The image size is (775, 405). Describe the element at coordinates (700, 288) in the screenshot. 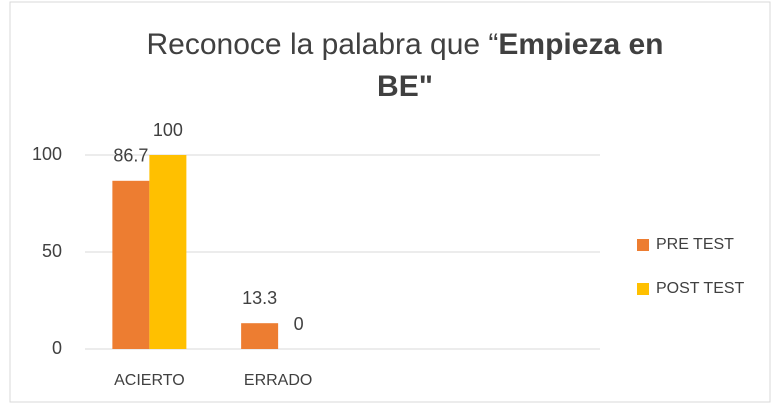

I see `legend-label: POST TEST` at that location.